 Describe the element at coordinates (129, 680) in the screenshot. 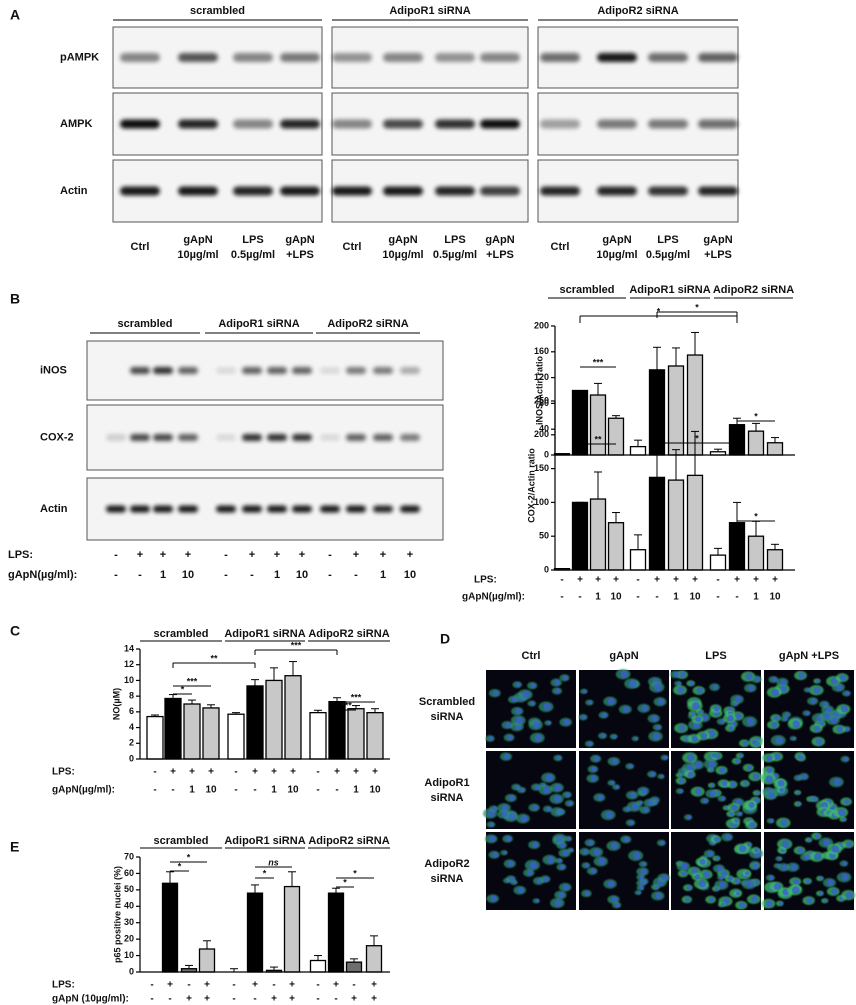

I see `y-tick-label: 10` at that location.